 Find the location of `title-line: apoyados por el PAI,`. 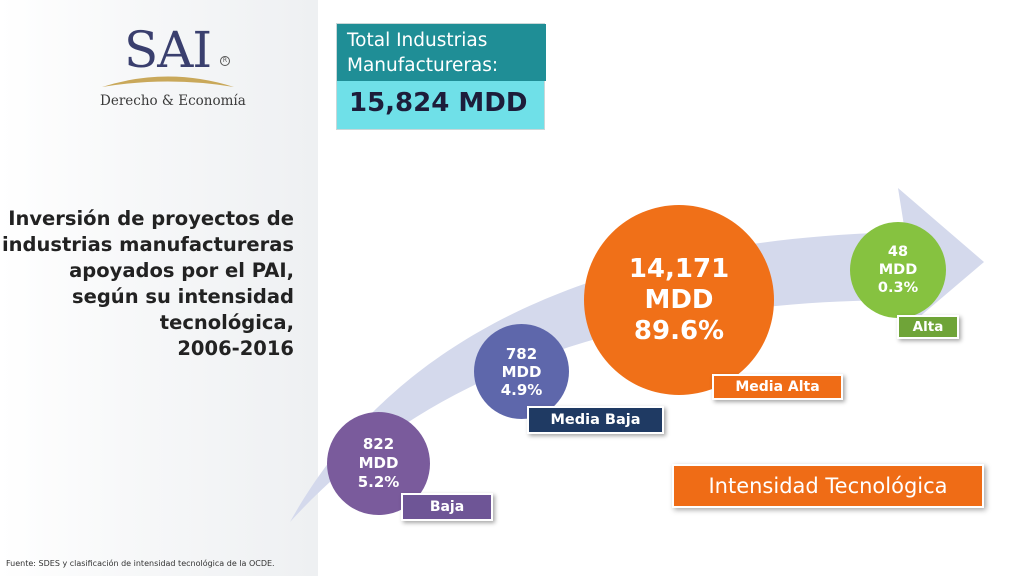

title-line: apoyados por el PAI, is located at coordinates (181, 270).